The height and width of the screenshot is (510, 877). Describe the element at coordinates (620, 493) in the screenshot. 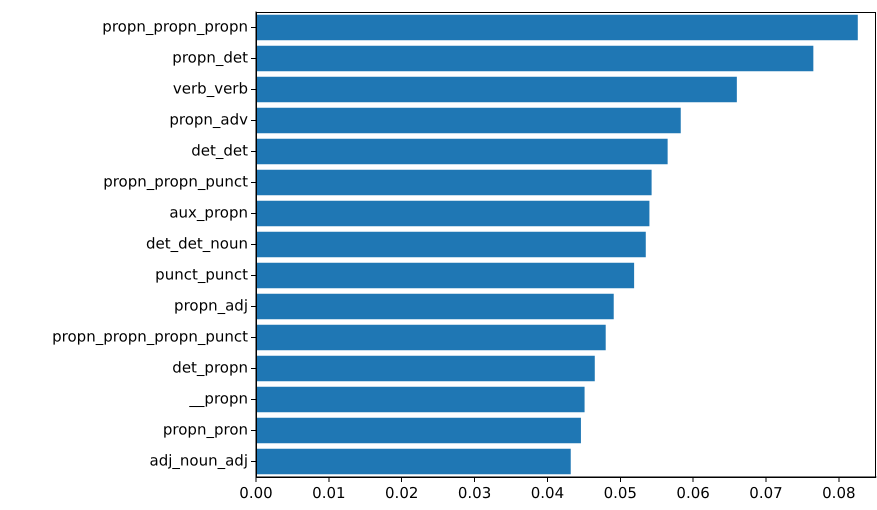

I see `x-tick-label: 0.05` at that location.